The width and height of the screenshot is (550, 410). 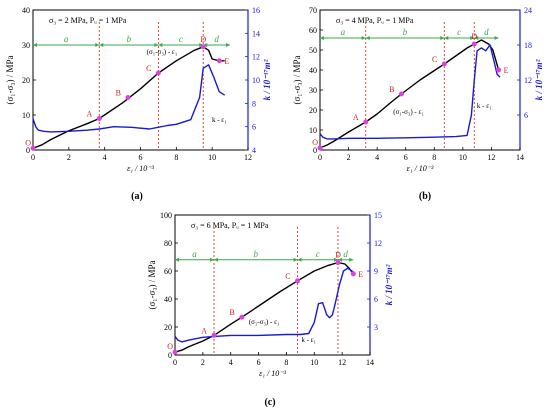 I want to click on point-label-C: C, so click(x=434, y=59).